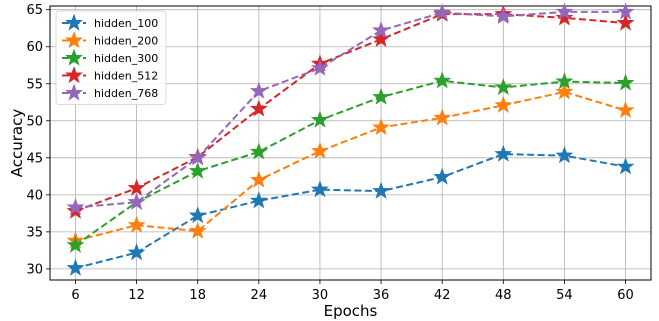 The image size is (659, 321). What do you see at coordinates (34, 10) in the screenshot?
I see `y-tick-label: 65` at bounding box center [34, 10].